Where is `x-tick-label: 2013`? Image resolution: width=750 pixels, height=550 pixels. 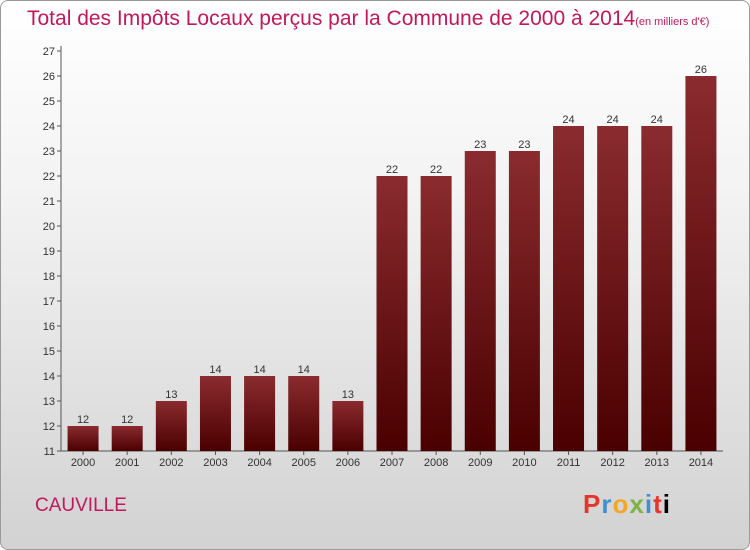
x-tick-label: 2013 is located at coordinates (657, 463).